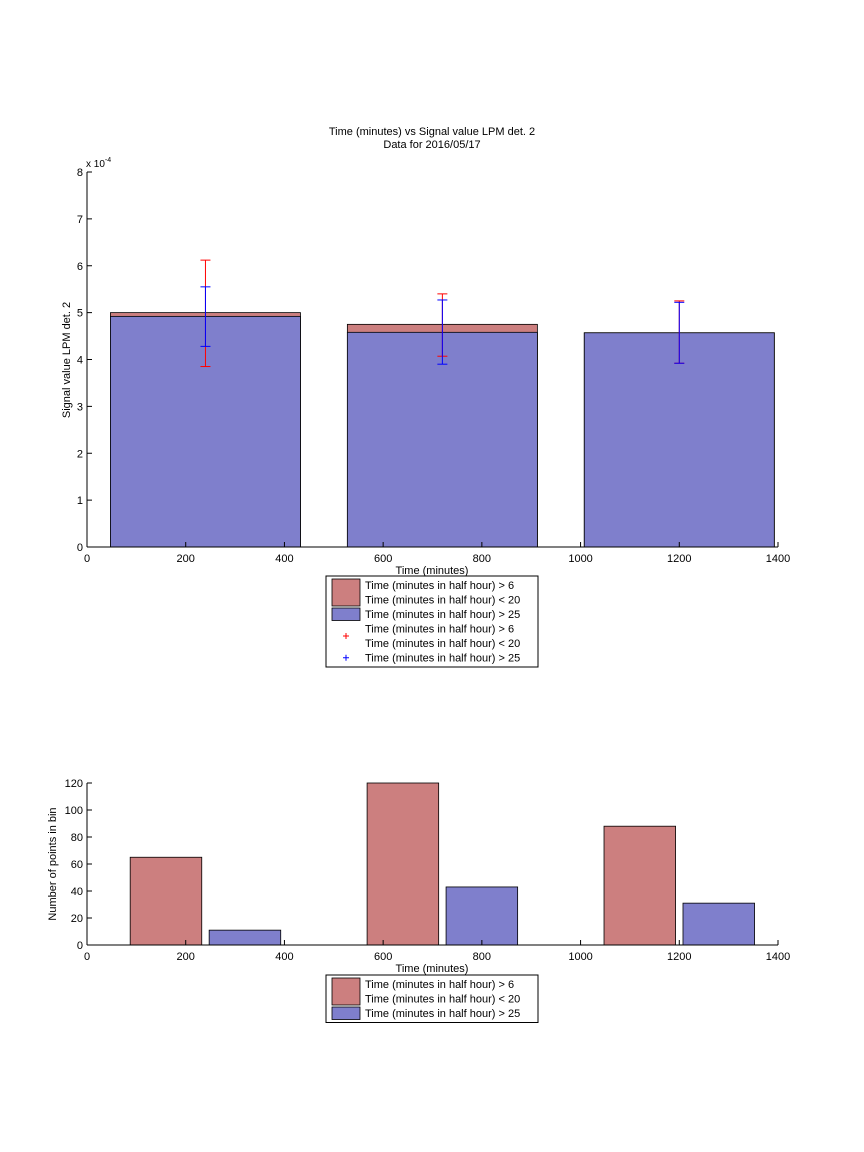  Describe the element at coordinates (74, 811) in the screenshot. I see `y-tick-label: 100` at that location.